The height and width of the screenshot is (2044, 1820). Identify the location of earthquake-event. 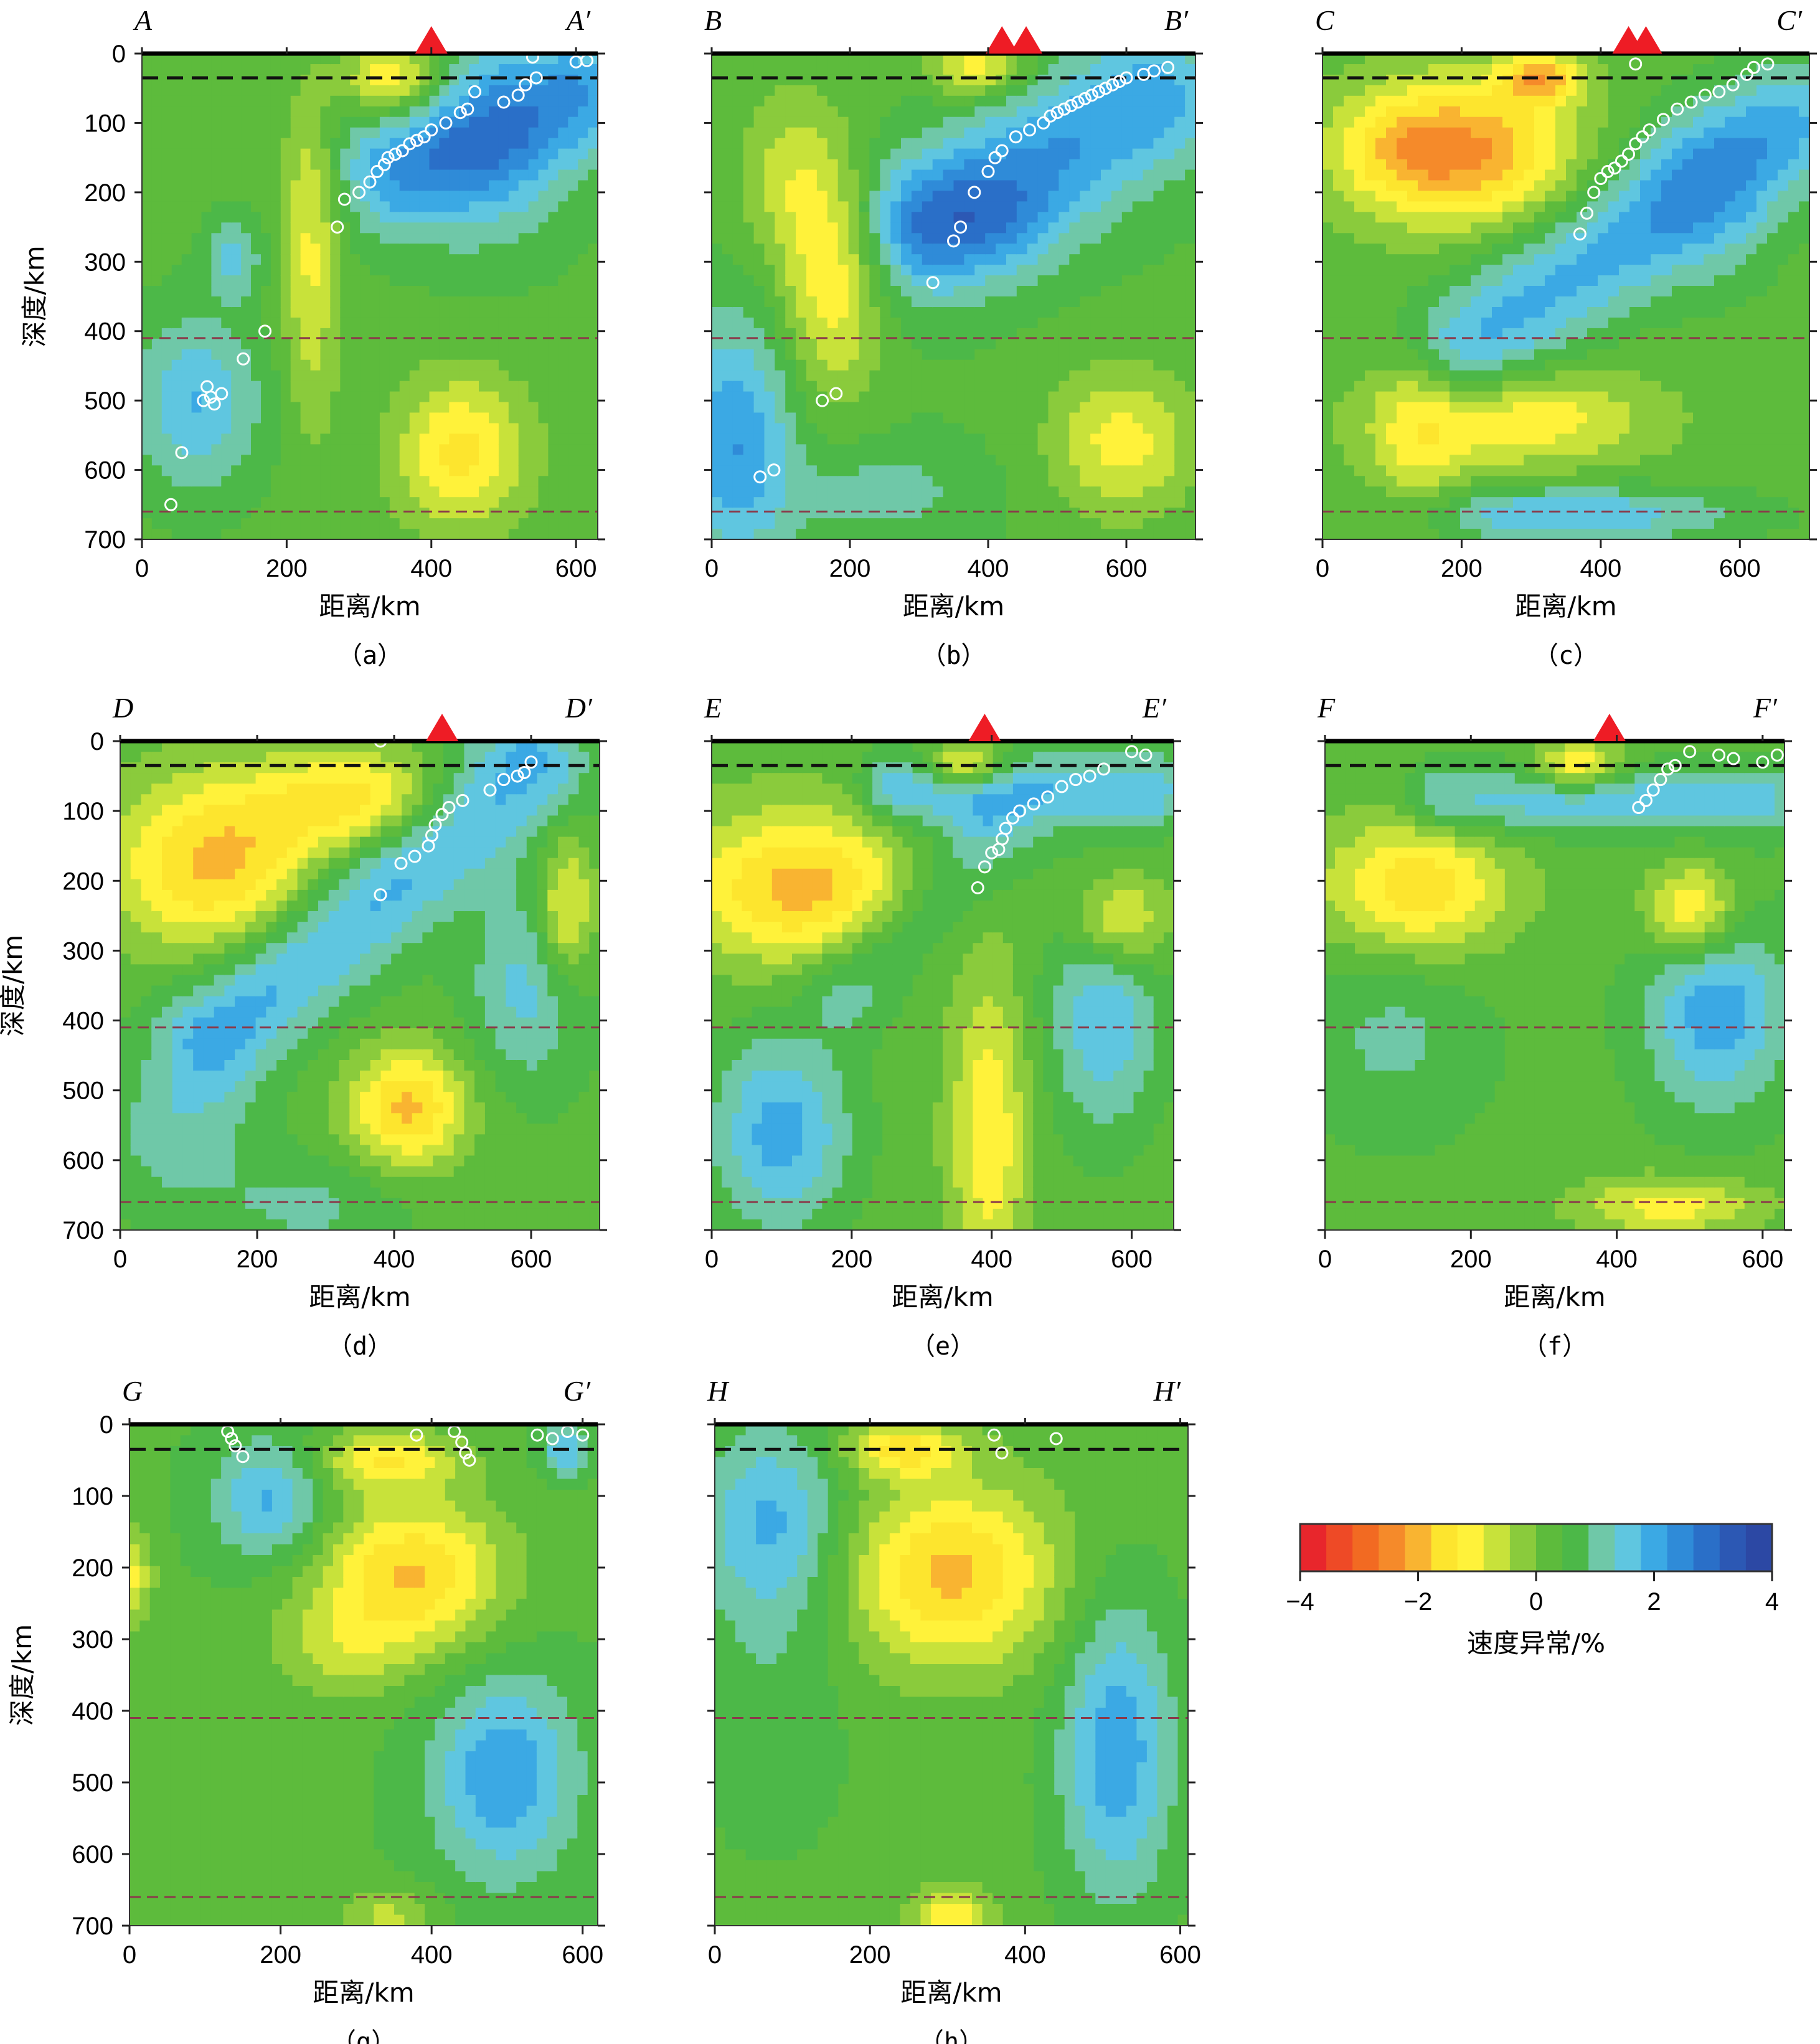
(243, 359).